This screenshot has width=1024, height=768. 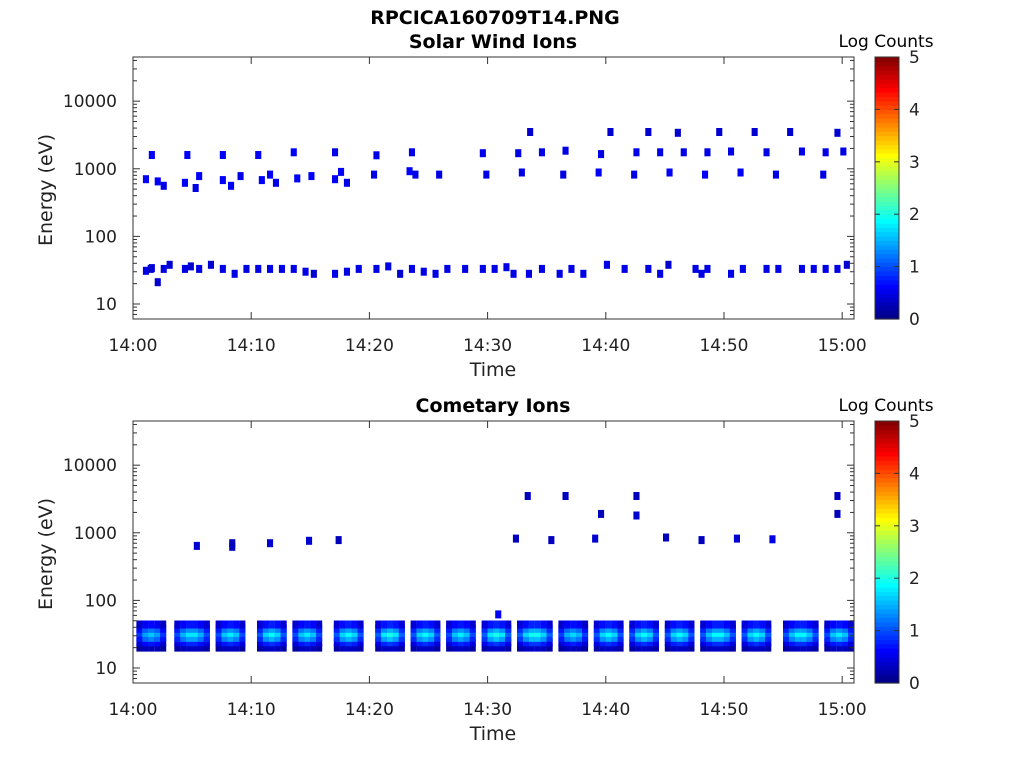 I want to click on colorbar-frame, so click(x=887, y=188).